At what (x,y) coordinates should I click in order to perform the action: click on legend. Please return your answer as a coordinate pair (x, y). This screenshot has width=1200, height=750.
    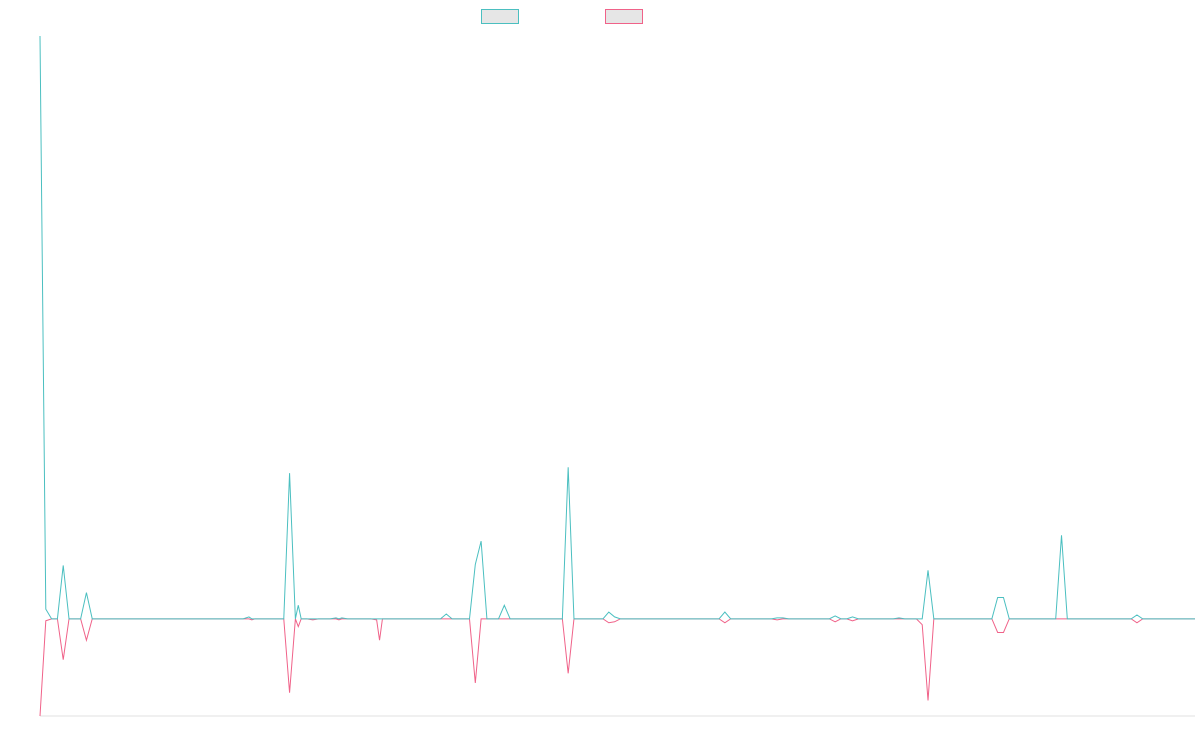
    Looking at the image, I should click on (600, 18).